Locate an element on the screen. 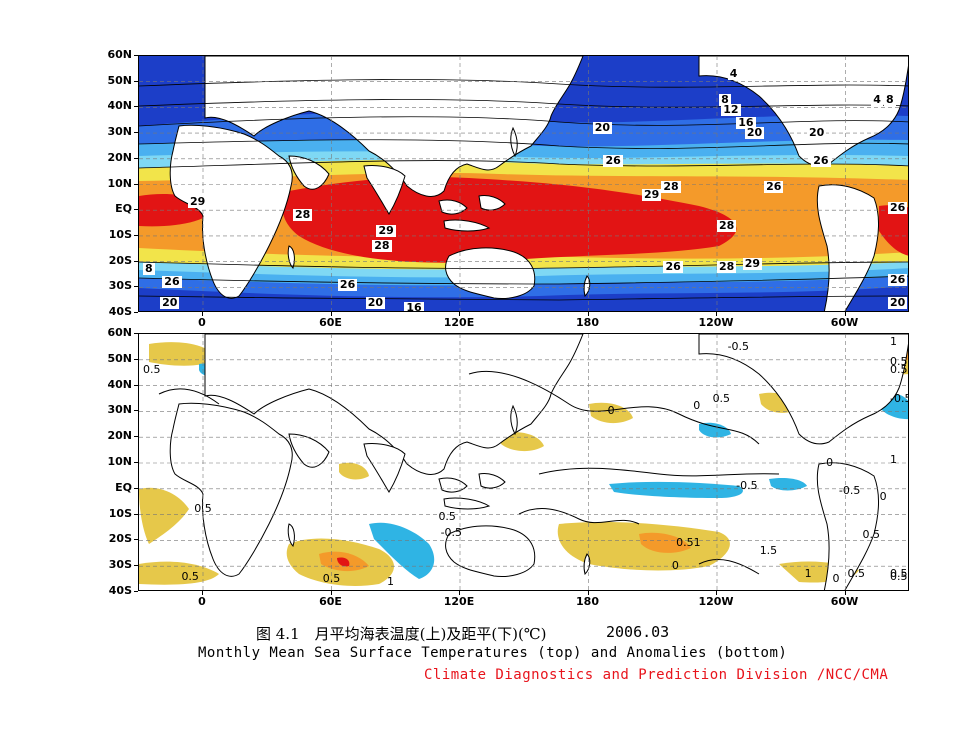 The height and width of the screenshot is (741, 960). caption-date: 2006.03 is located at coordinates (638, 632).